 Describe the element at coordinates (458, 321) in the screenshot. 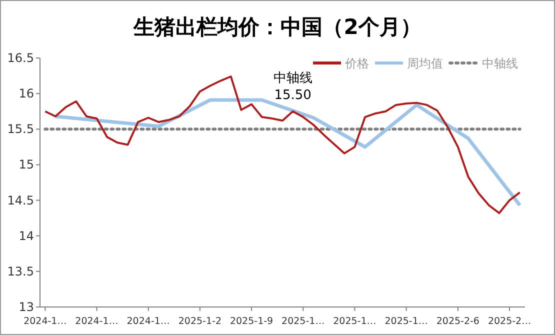

I see `x-tick-label: 2025-2-6` at that location.